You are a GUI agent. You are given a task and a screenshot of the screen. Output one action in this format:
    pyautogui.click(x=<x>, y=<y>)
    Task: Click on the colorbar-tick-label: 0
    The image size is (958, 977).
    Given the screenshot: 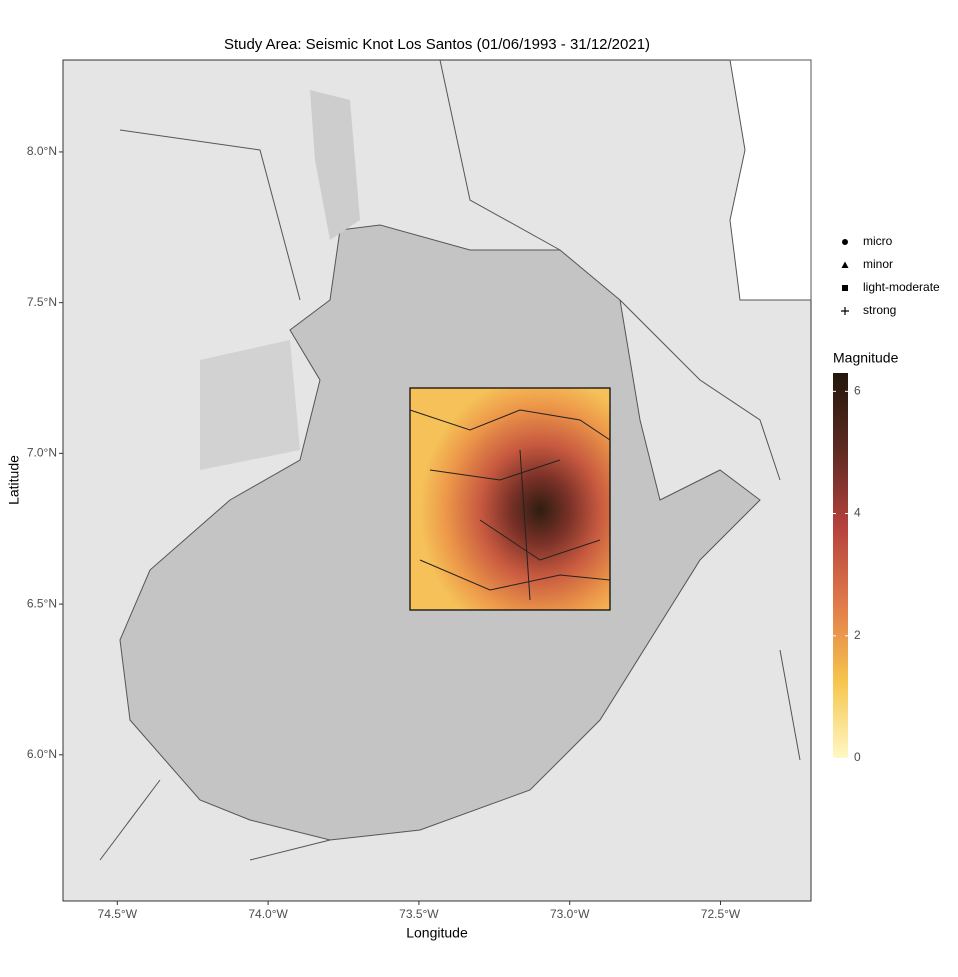 What is the action you would take?
    pyautogui.click(x=857, y=757)
    